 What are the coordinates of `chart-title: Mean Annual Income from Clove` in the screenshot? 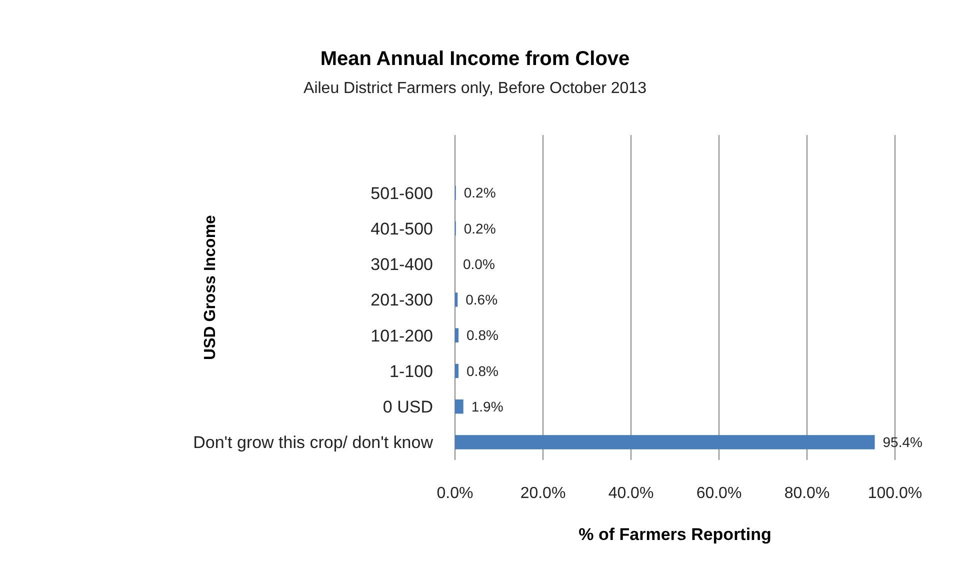 It's located at (475, 59).